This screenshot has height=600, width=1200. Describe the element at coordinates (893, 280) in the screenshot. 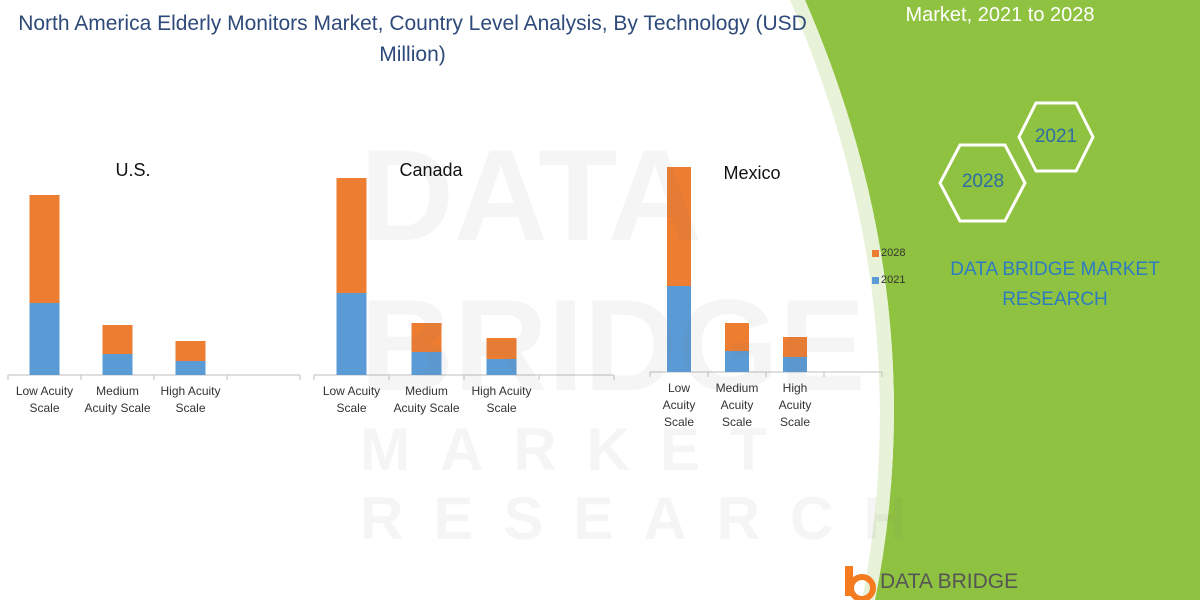

I see `legend-label: 2021` at that location.